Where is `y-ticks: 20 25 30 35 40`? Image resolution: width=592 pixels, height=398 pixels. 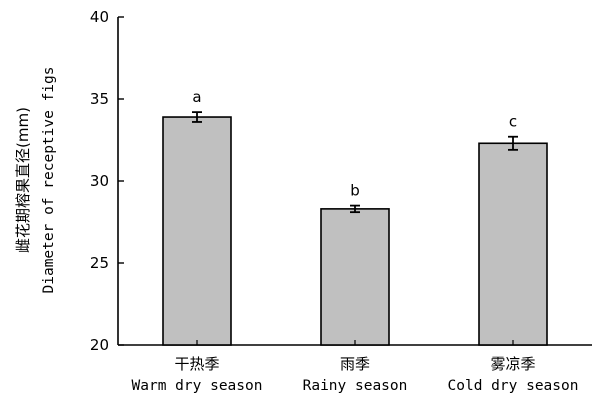 y-ticks: 20 25 30 35 40 is located at coordinates (107, 181).